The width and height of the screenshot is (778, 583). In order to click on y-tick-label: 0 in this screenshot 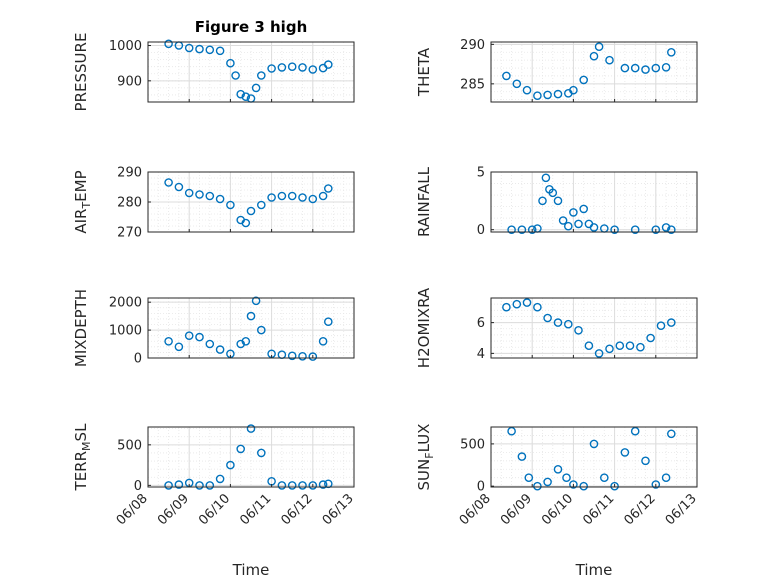, I will do `click(481, 230)`.